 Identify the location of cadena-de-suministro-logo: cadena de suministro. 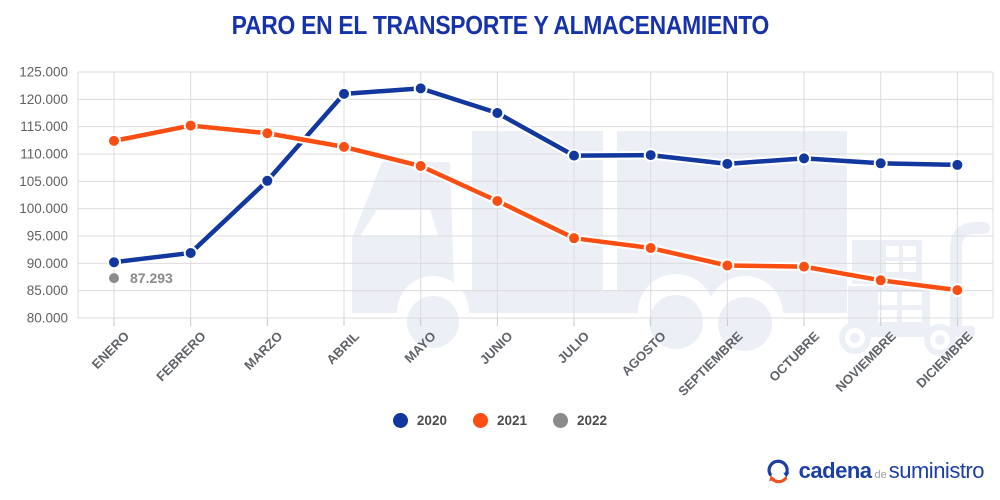
(875, 471).